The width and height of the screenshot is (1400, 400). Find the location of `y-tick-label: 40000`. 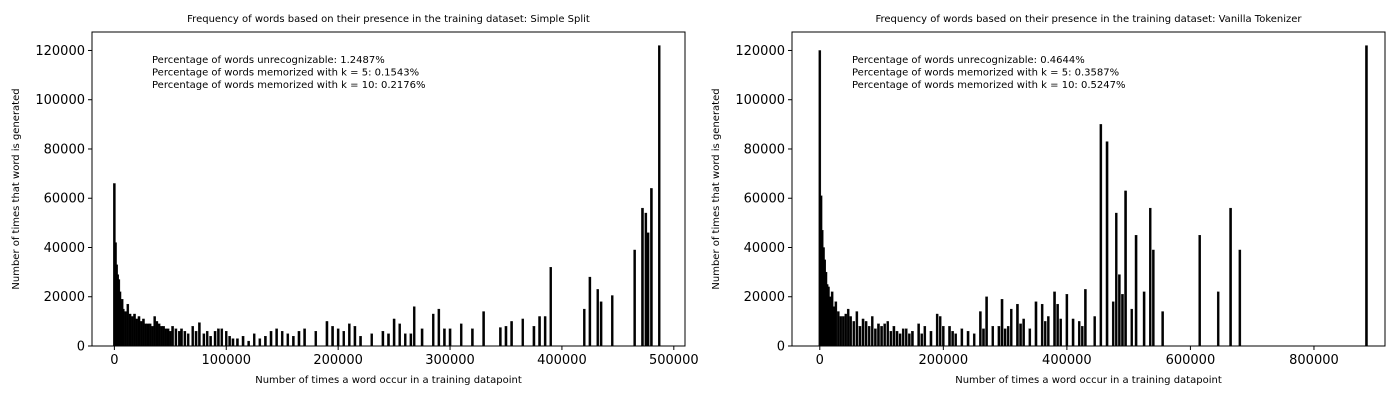

y-tick-label: 40000 is located at coordinates (64, 248).